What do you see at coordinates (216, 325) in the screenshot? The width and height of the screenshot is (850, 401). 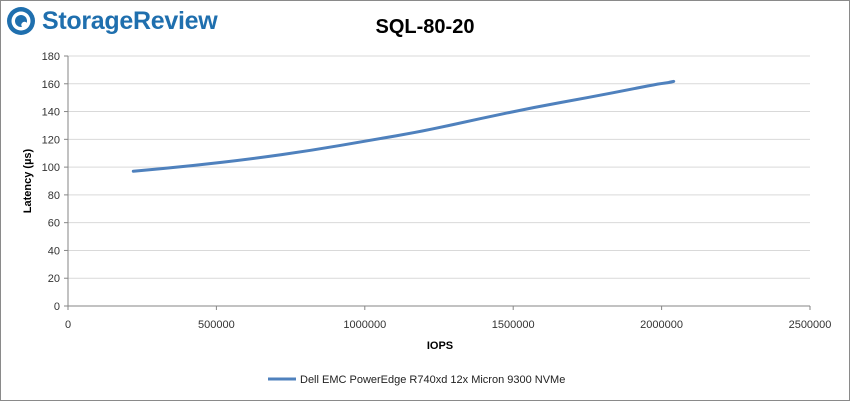 I see `x-tick-label: 500000` at bounding box center [216, 325].